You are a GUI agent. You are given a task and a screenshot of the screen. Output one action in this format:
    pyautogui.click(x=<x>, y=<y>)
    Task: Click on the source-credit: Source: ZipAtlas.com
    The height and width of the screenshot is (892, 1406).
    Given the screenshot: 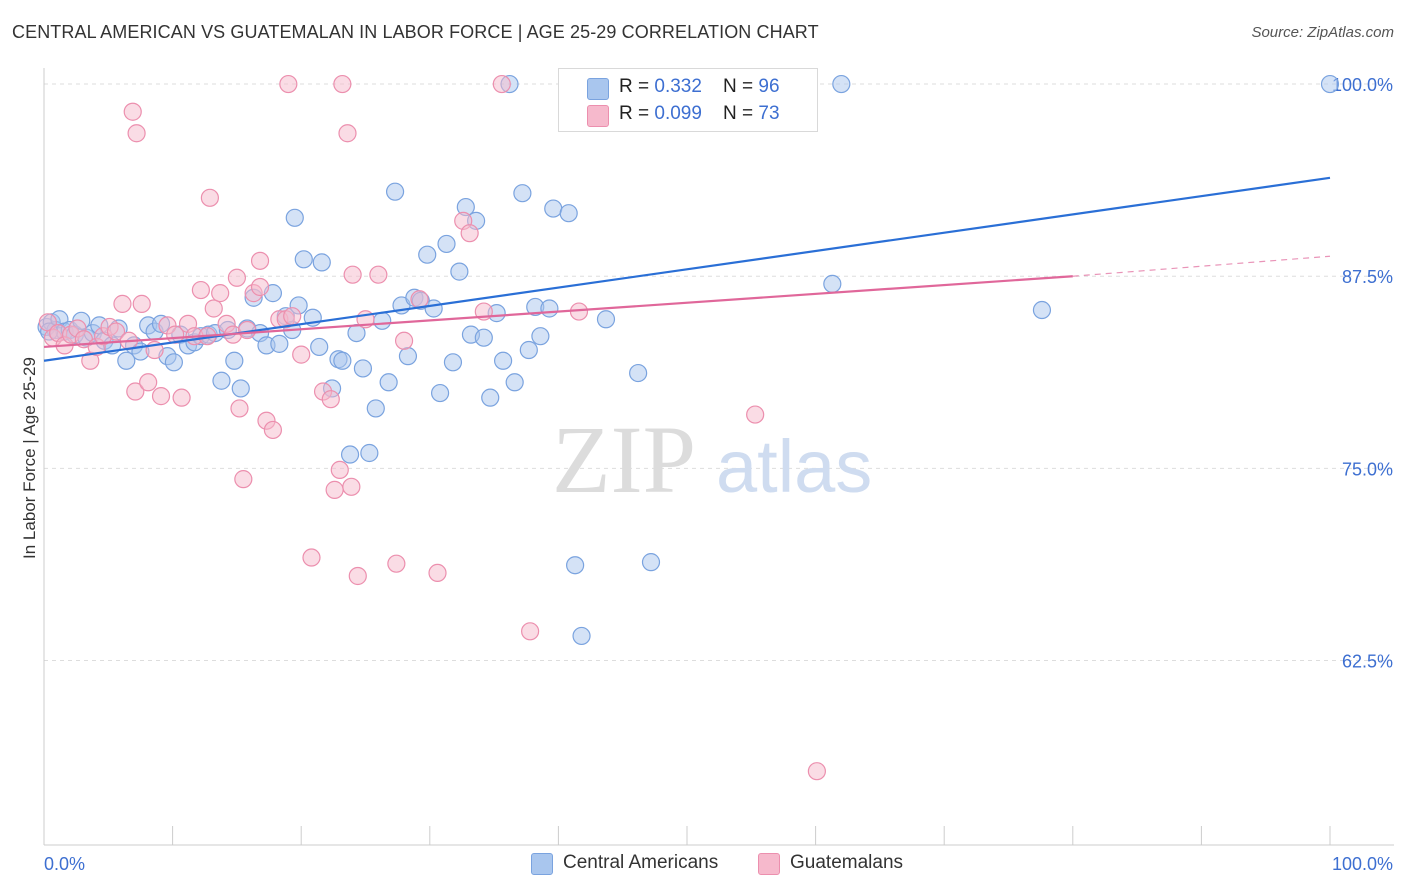 What is the action you would take?
    pyautogui.click(x=1322, y=32)
    